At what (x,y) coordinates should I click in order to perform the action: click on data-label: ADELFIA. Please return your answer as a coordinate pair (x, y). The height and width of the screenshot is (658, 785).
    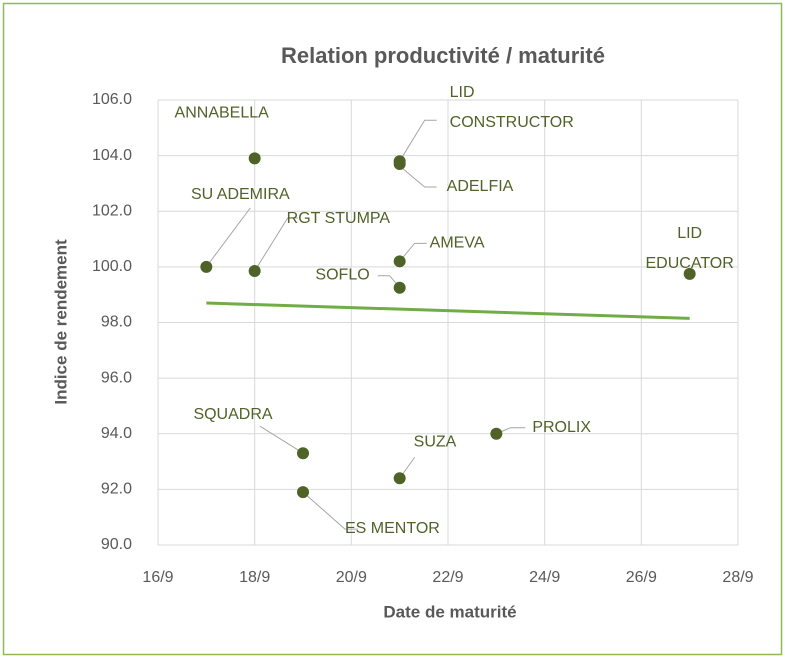
    Looking at the image, I should click on (480, 186).